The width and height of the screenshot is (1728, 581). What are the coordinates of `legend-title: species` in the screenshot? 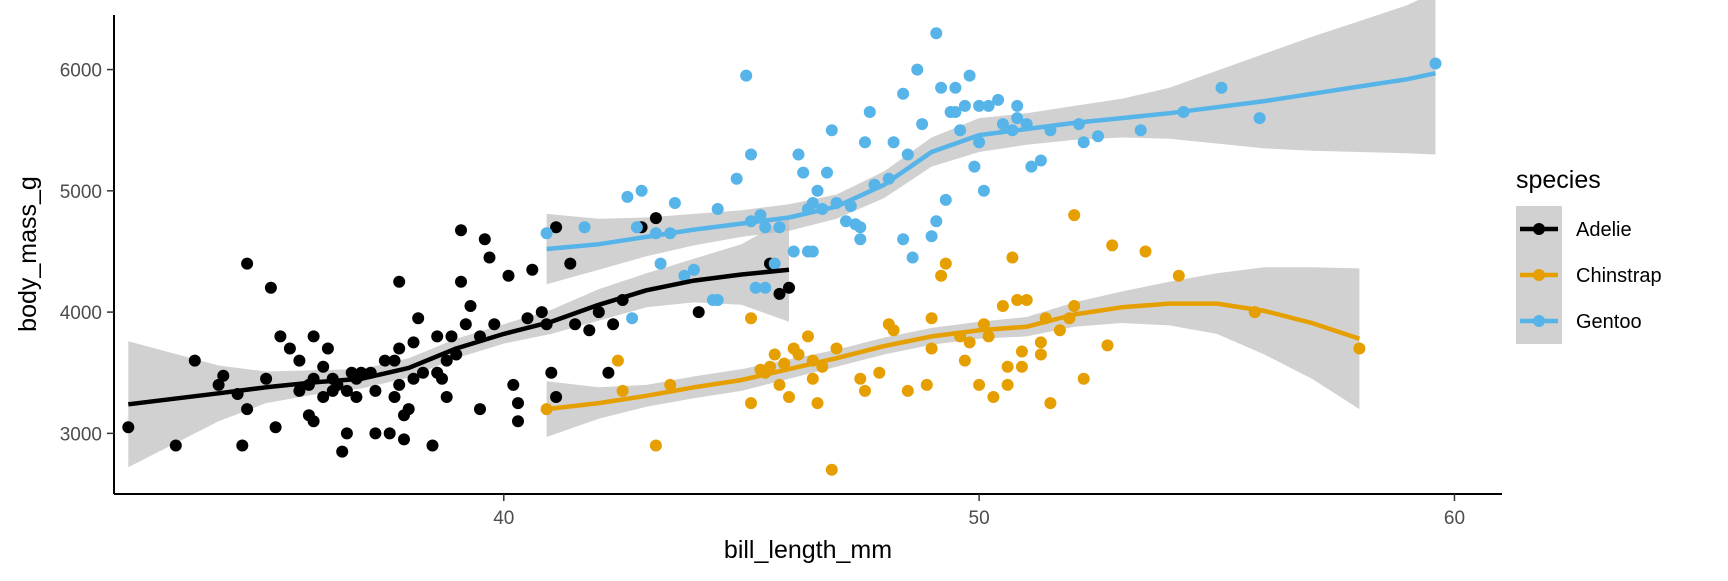 It's located at (1558, 180).